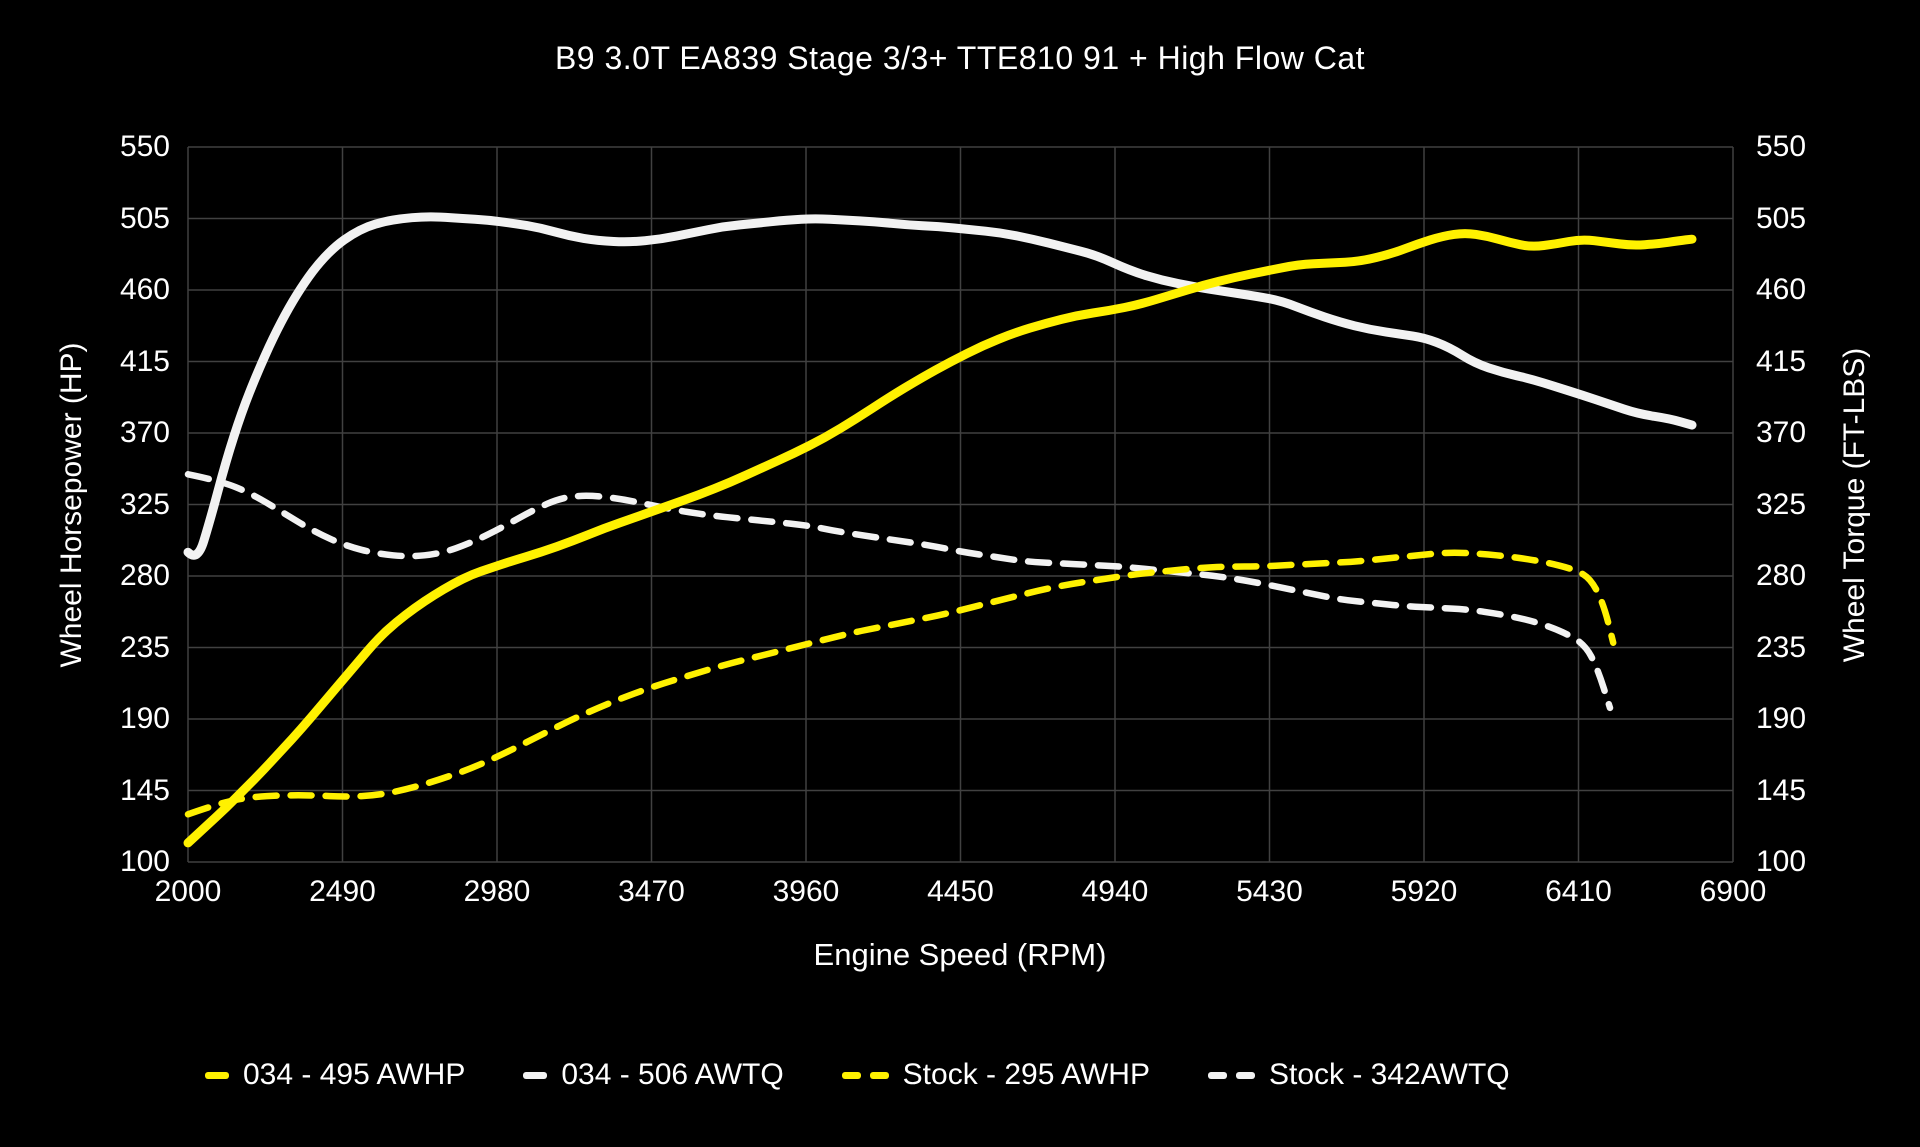  Describe the element at coordinates (1781, 361) in the screenshot. I see `y-tick-right-415: 415` at that location.